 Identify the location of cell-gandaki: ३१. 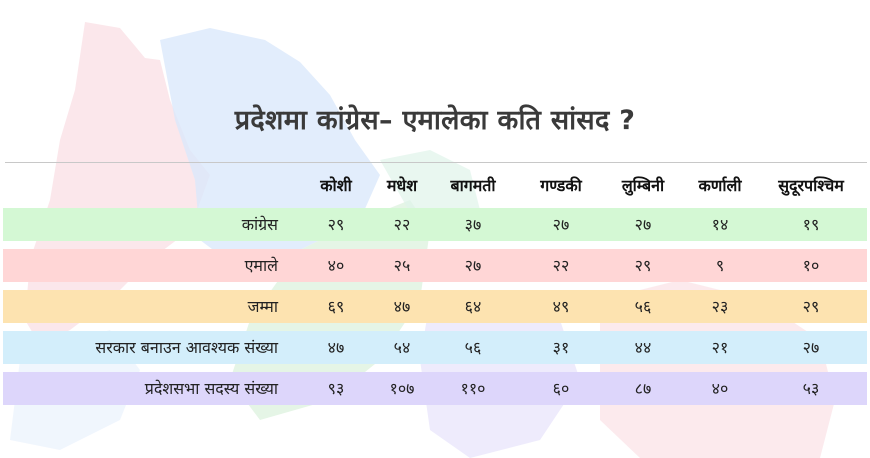
(561, 347).